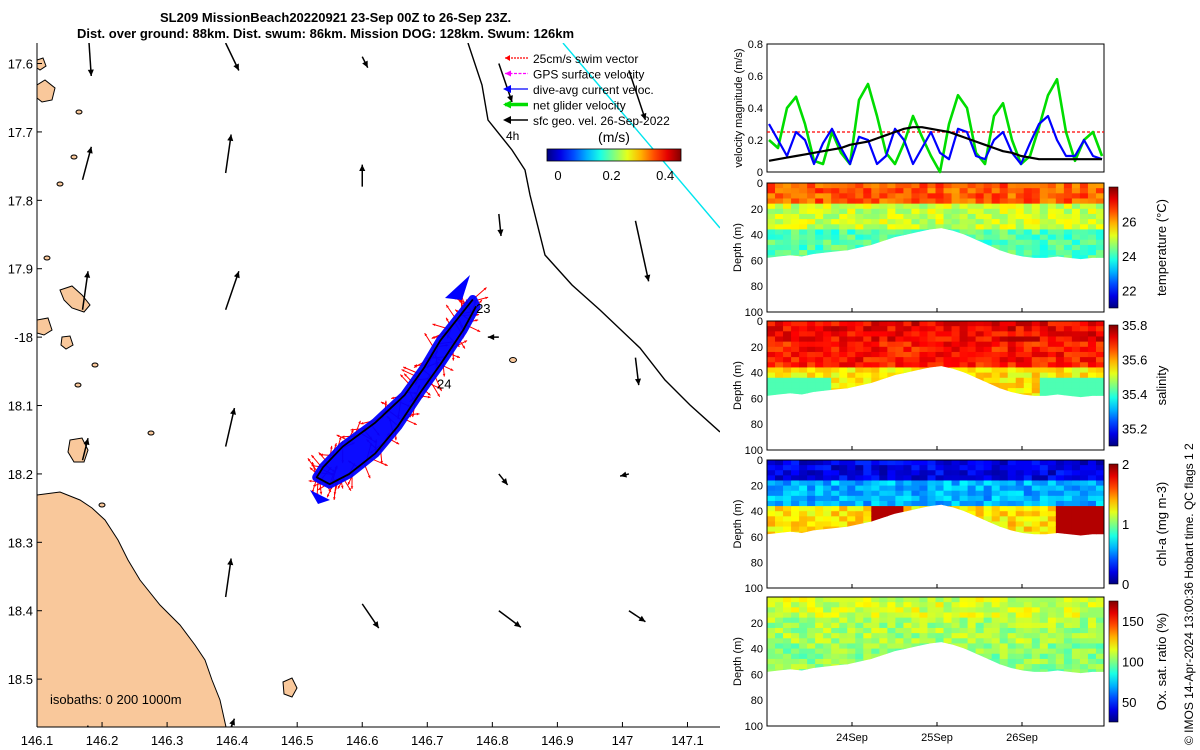  What do you see at coordinates (362, 167) in the screenshot?
I see `sfc-geo-arrow-head` at bounding box center [362, 167].